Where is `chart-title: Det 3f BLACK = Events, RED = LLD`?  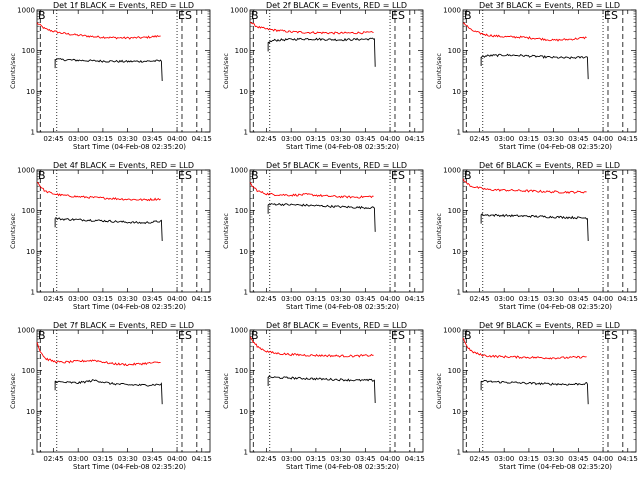 chart-title: Det 3f BLACK = Events, RED = LLD is located at coordinates (549, 5).